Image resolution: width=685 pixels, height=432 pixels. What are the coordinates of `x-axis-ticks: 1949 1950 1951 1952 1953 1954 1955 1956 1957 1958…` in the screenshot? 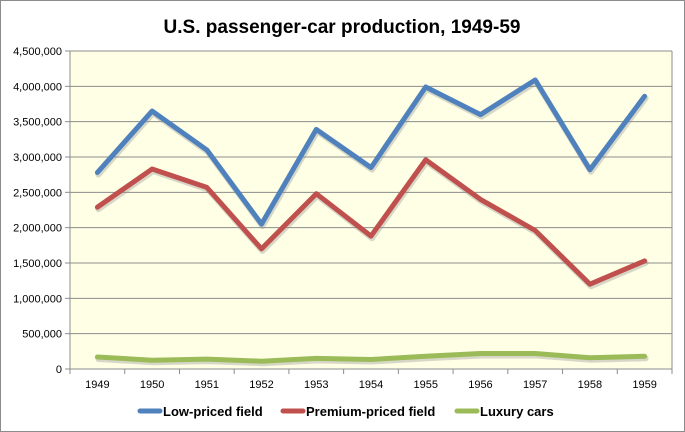 It's located at (371, 380).